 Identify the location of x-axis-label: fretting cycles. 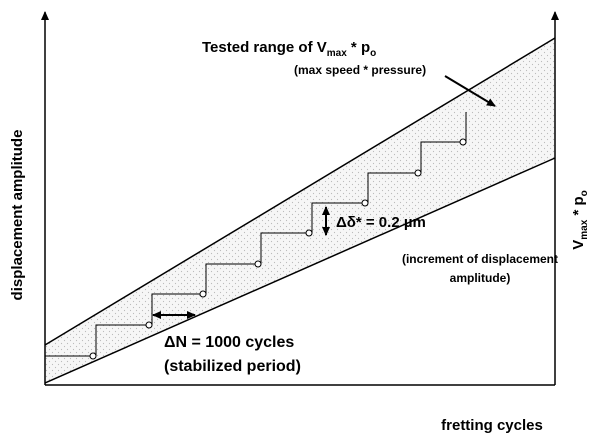
(492, 425).